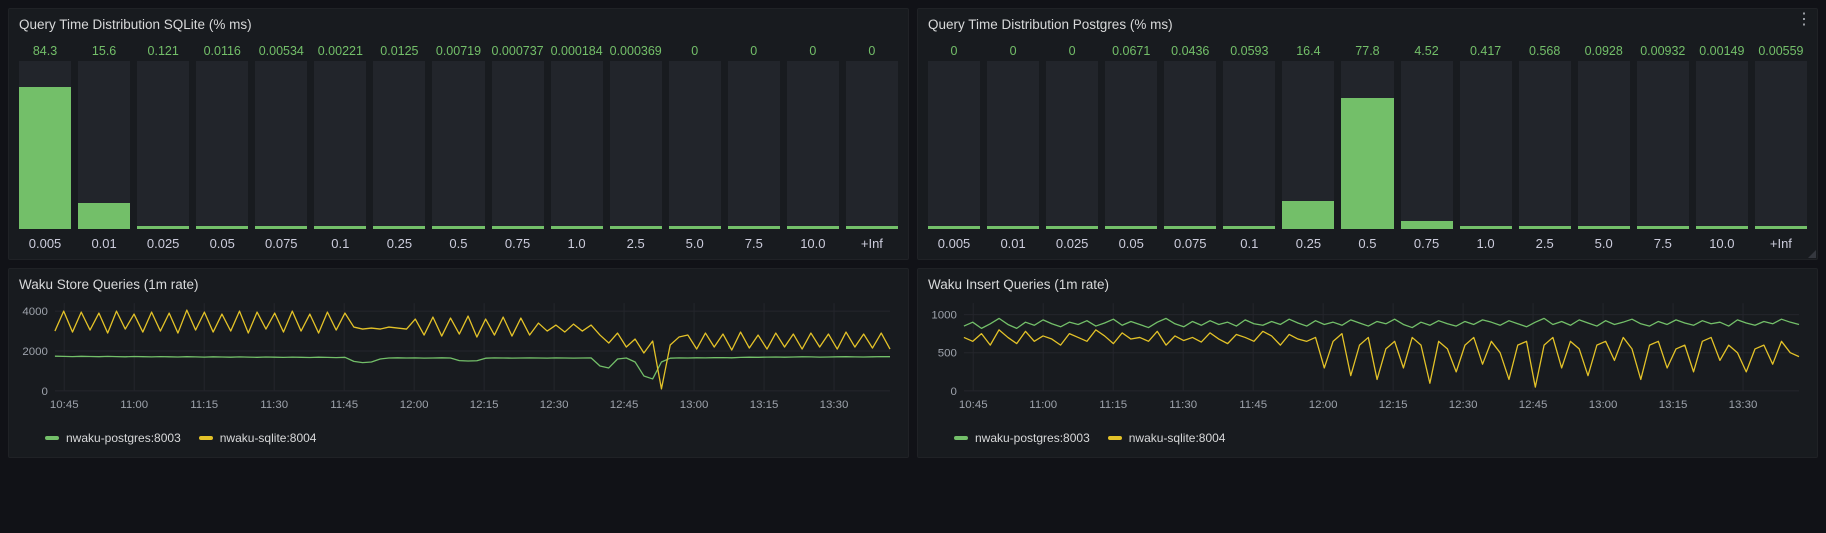 The image size is (1826, 533). What do you see at coordinates (1603, 405) in the screenshot?
I see `svg-text: 13:00` at bounding box center [1603, 405].